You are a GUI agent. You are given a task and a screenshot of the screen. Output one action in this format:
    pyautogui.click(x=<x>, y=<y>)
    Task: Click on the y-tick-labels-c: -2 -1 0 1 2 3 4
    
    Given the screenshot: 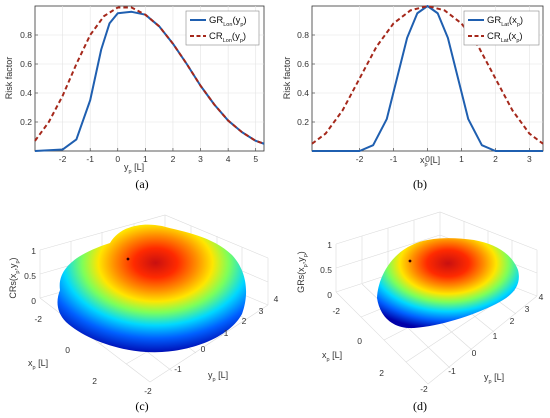 What is the action you would take?
    pyautogui.click(x=211, y=345)
    